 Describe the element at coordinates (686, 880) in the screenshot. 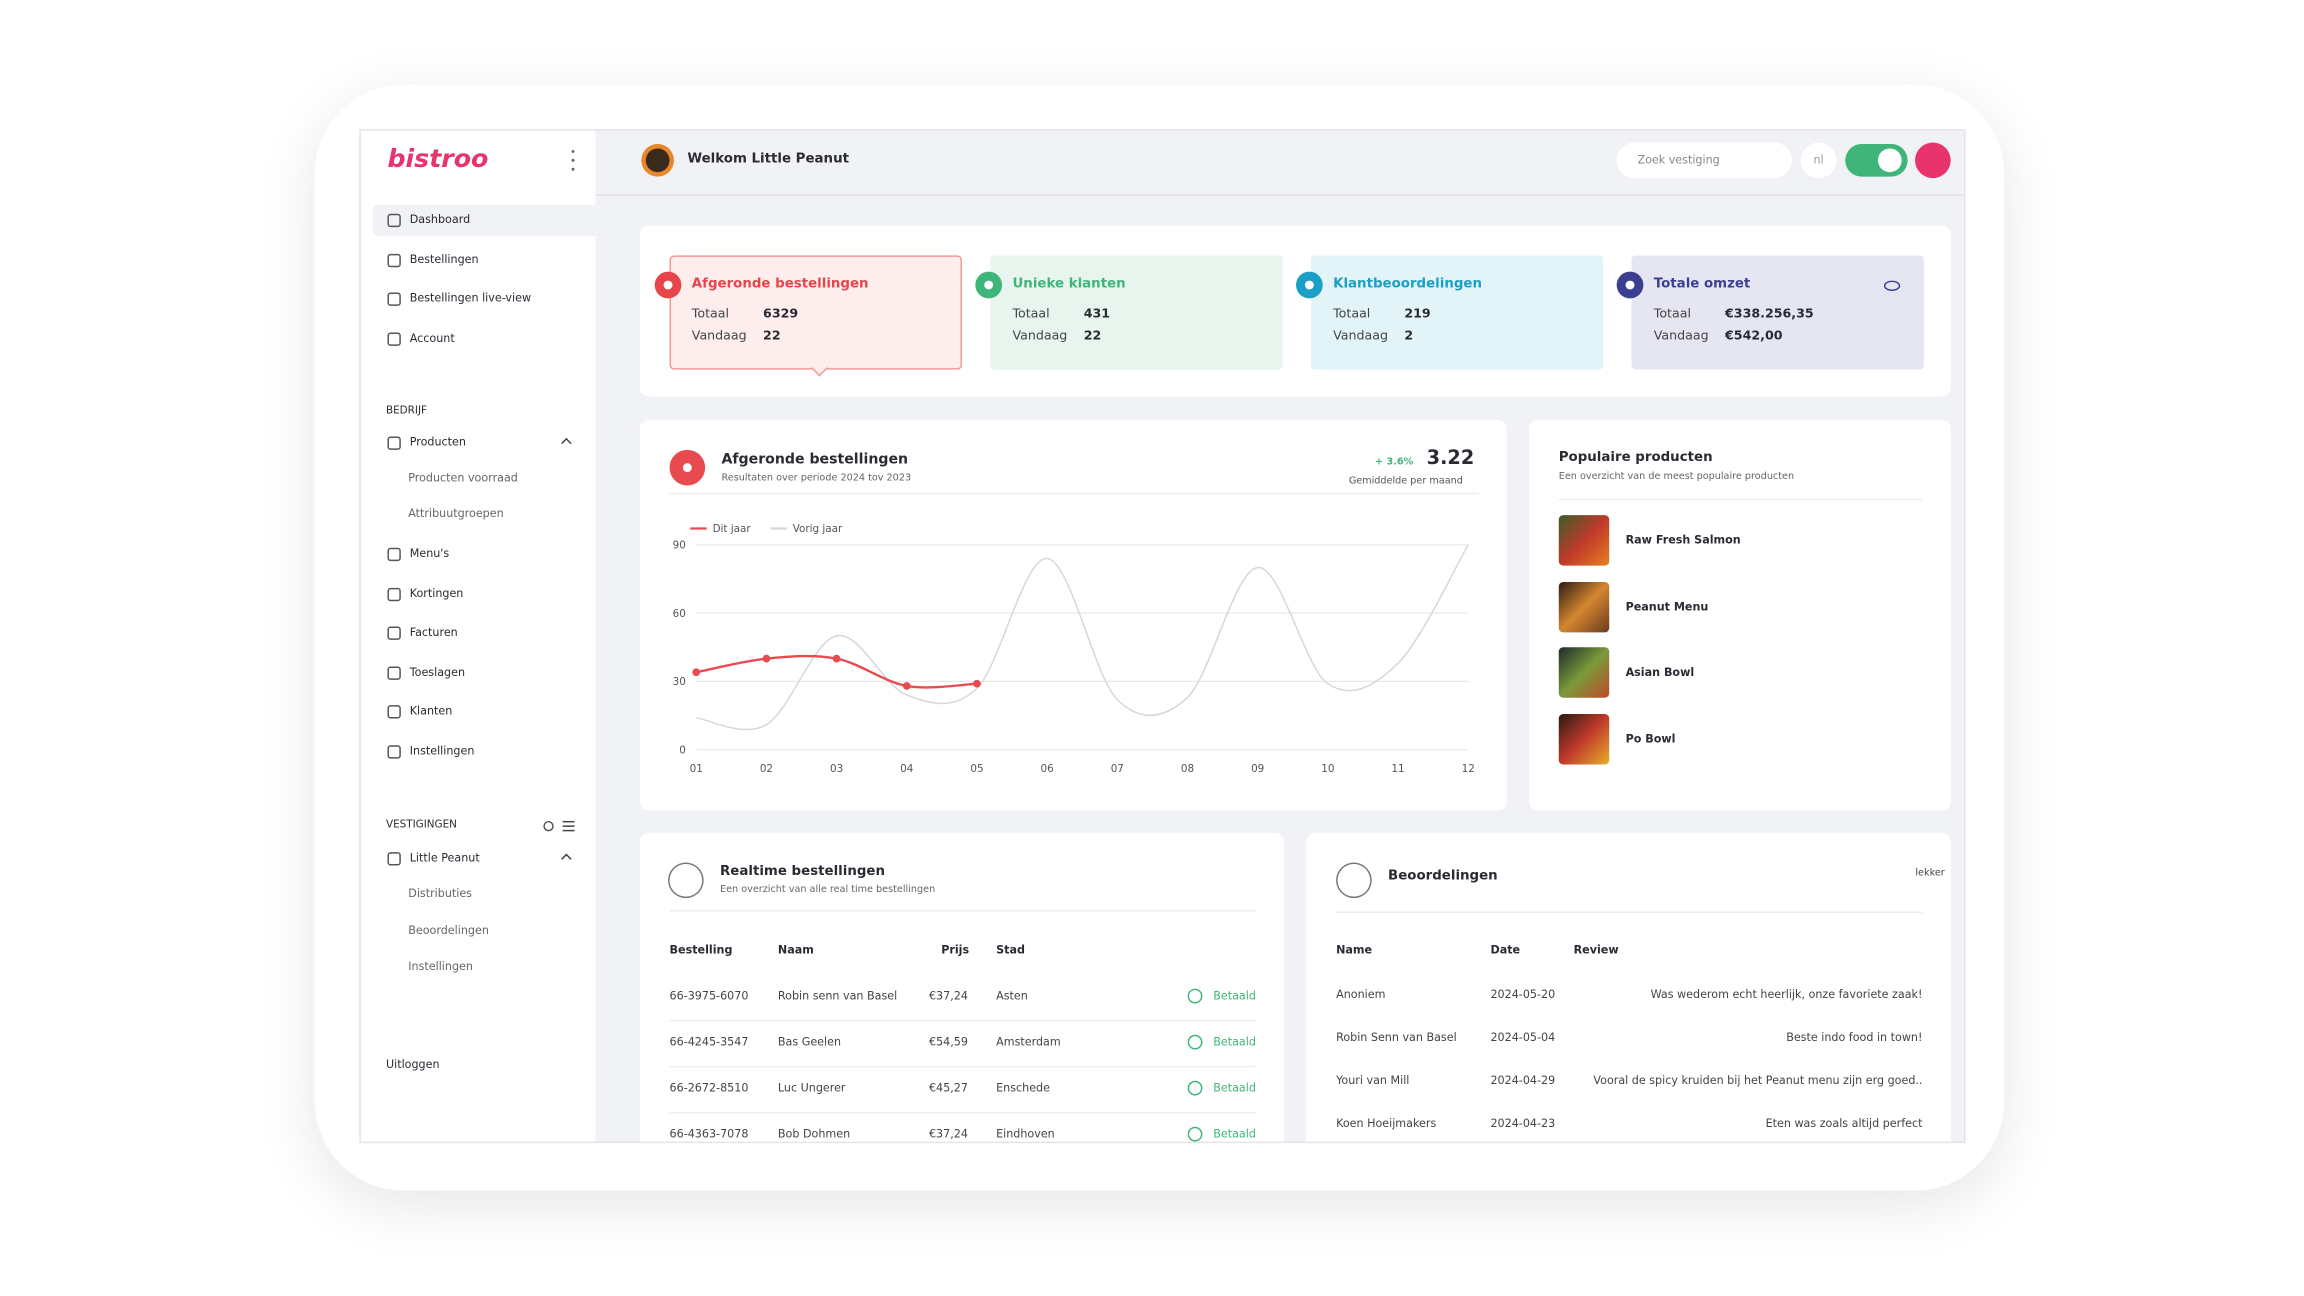

I see `realtime-icon-inner` at that location.